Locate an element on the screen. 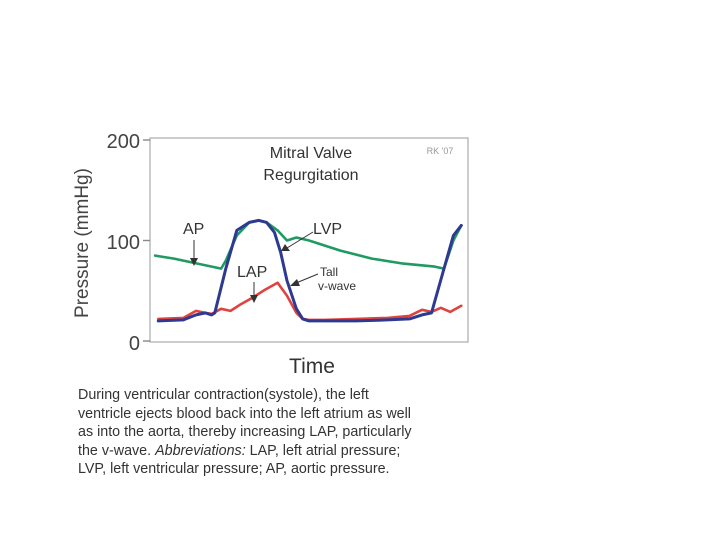 This screenshot has height=540, width=720. annotation-lvp-arrow is located at coordinates (300, 240).